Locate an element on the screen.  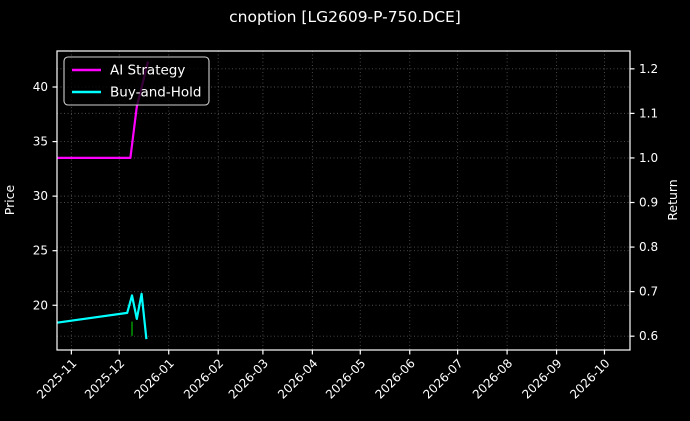
y-tick-label-right: 1.2 is located at coordinates (648, 69).